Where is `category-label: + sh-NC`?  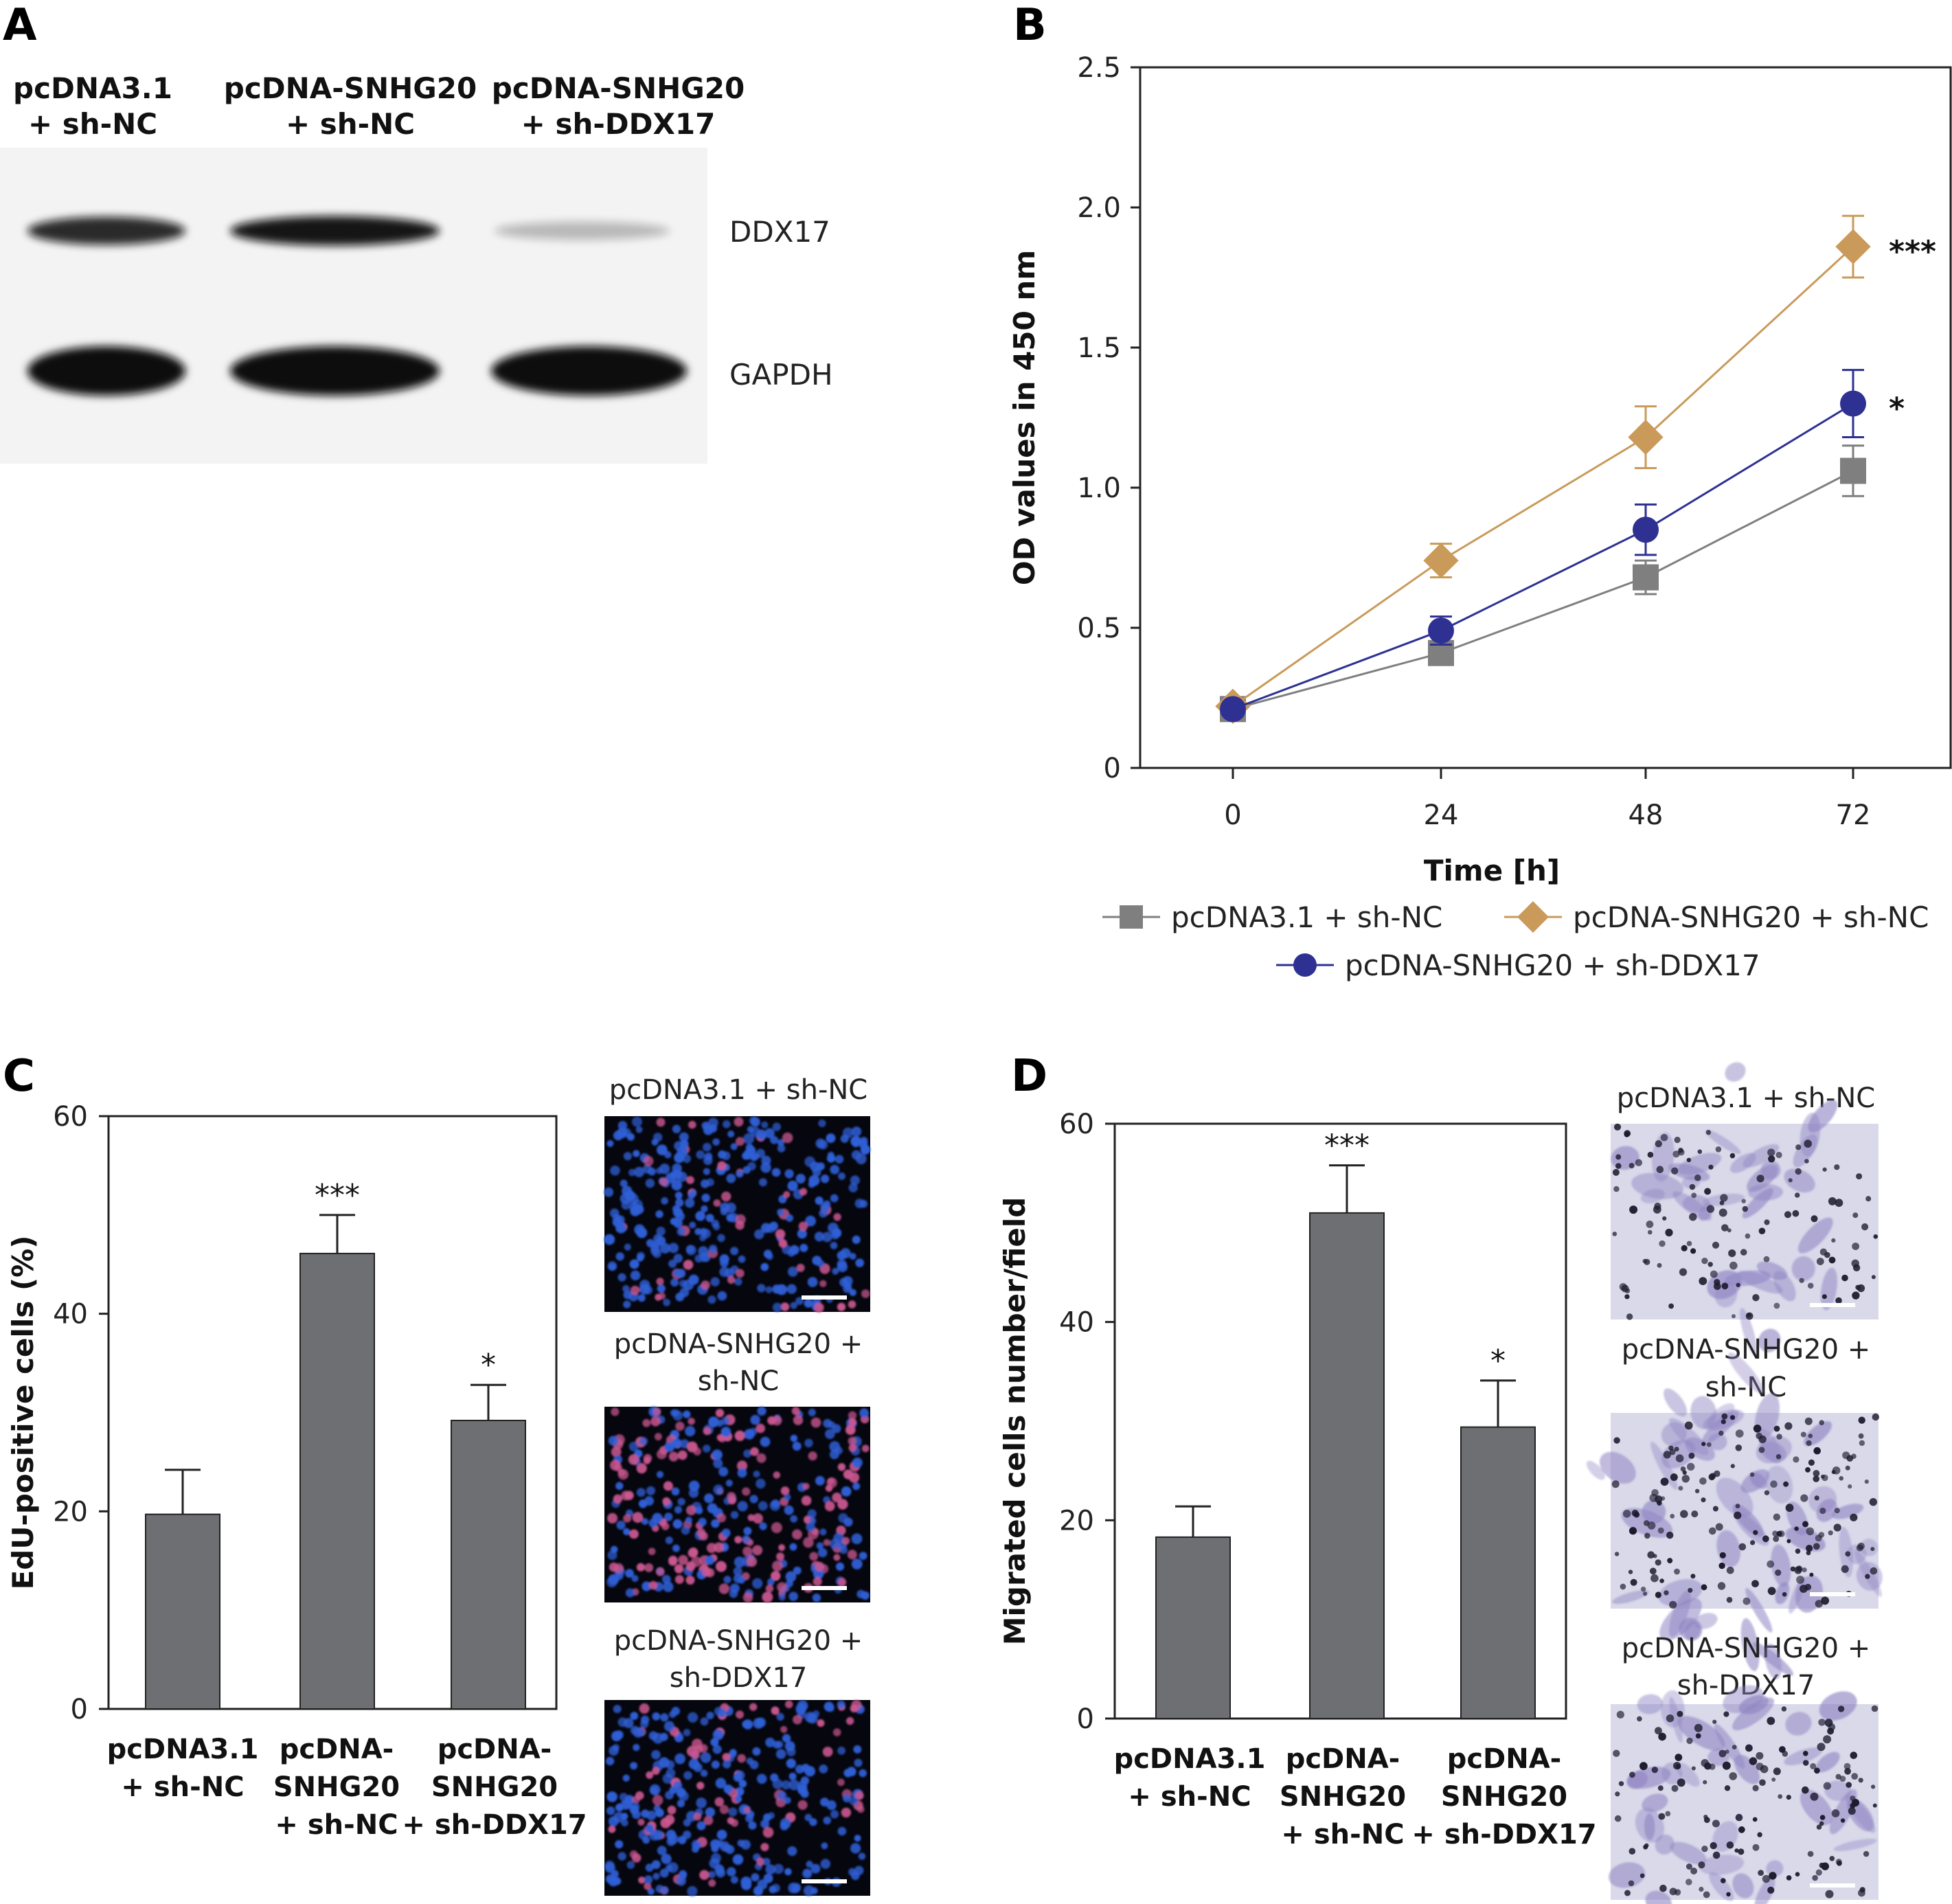
category-label: + sh-NC is located at coordinates (336, 1825).